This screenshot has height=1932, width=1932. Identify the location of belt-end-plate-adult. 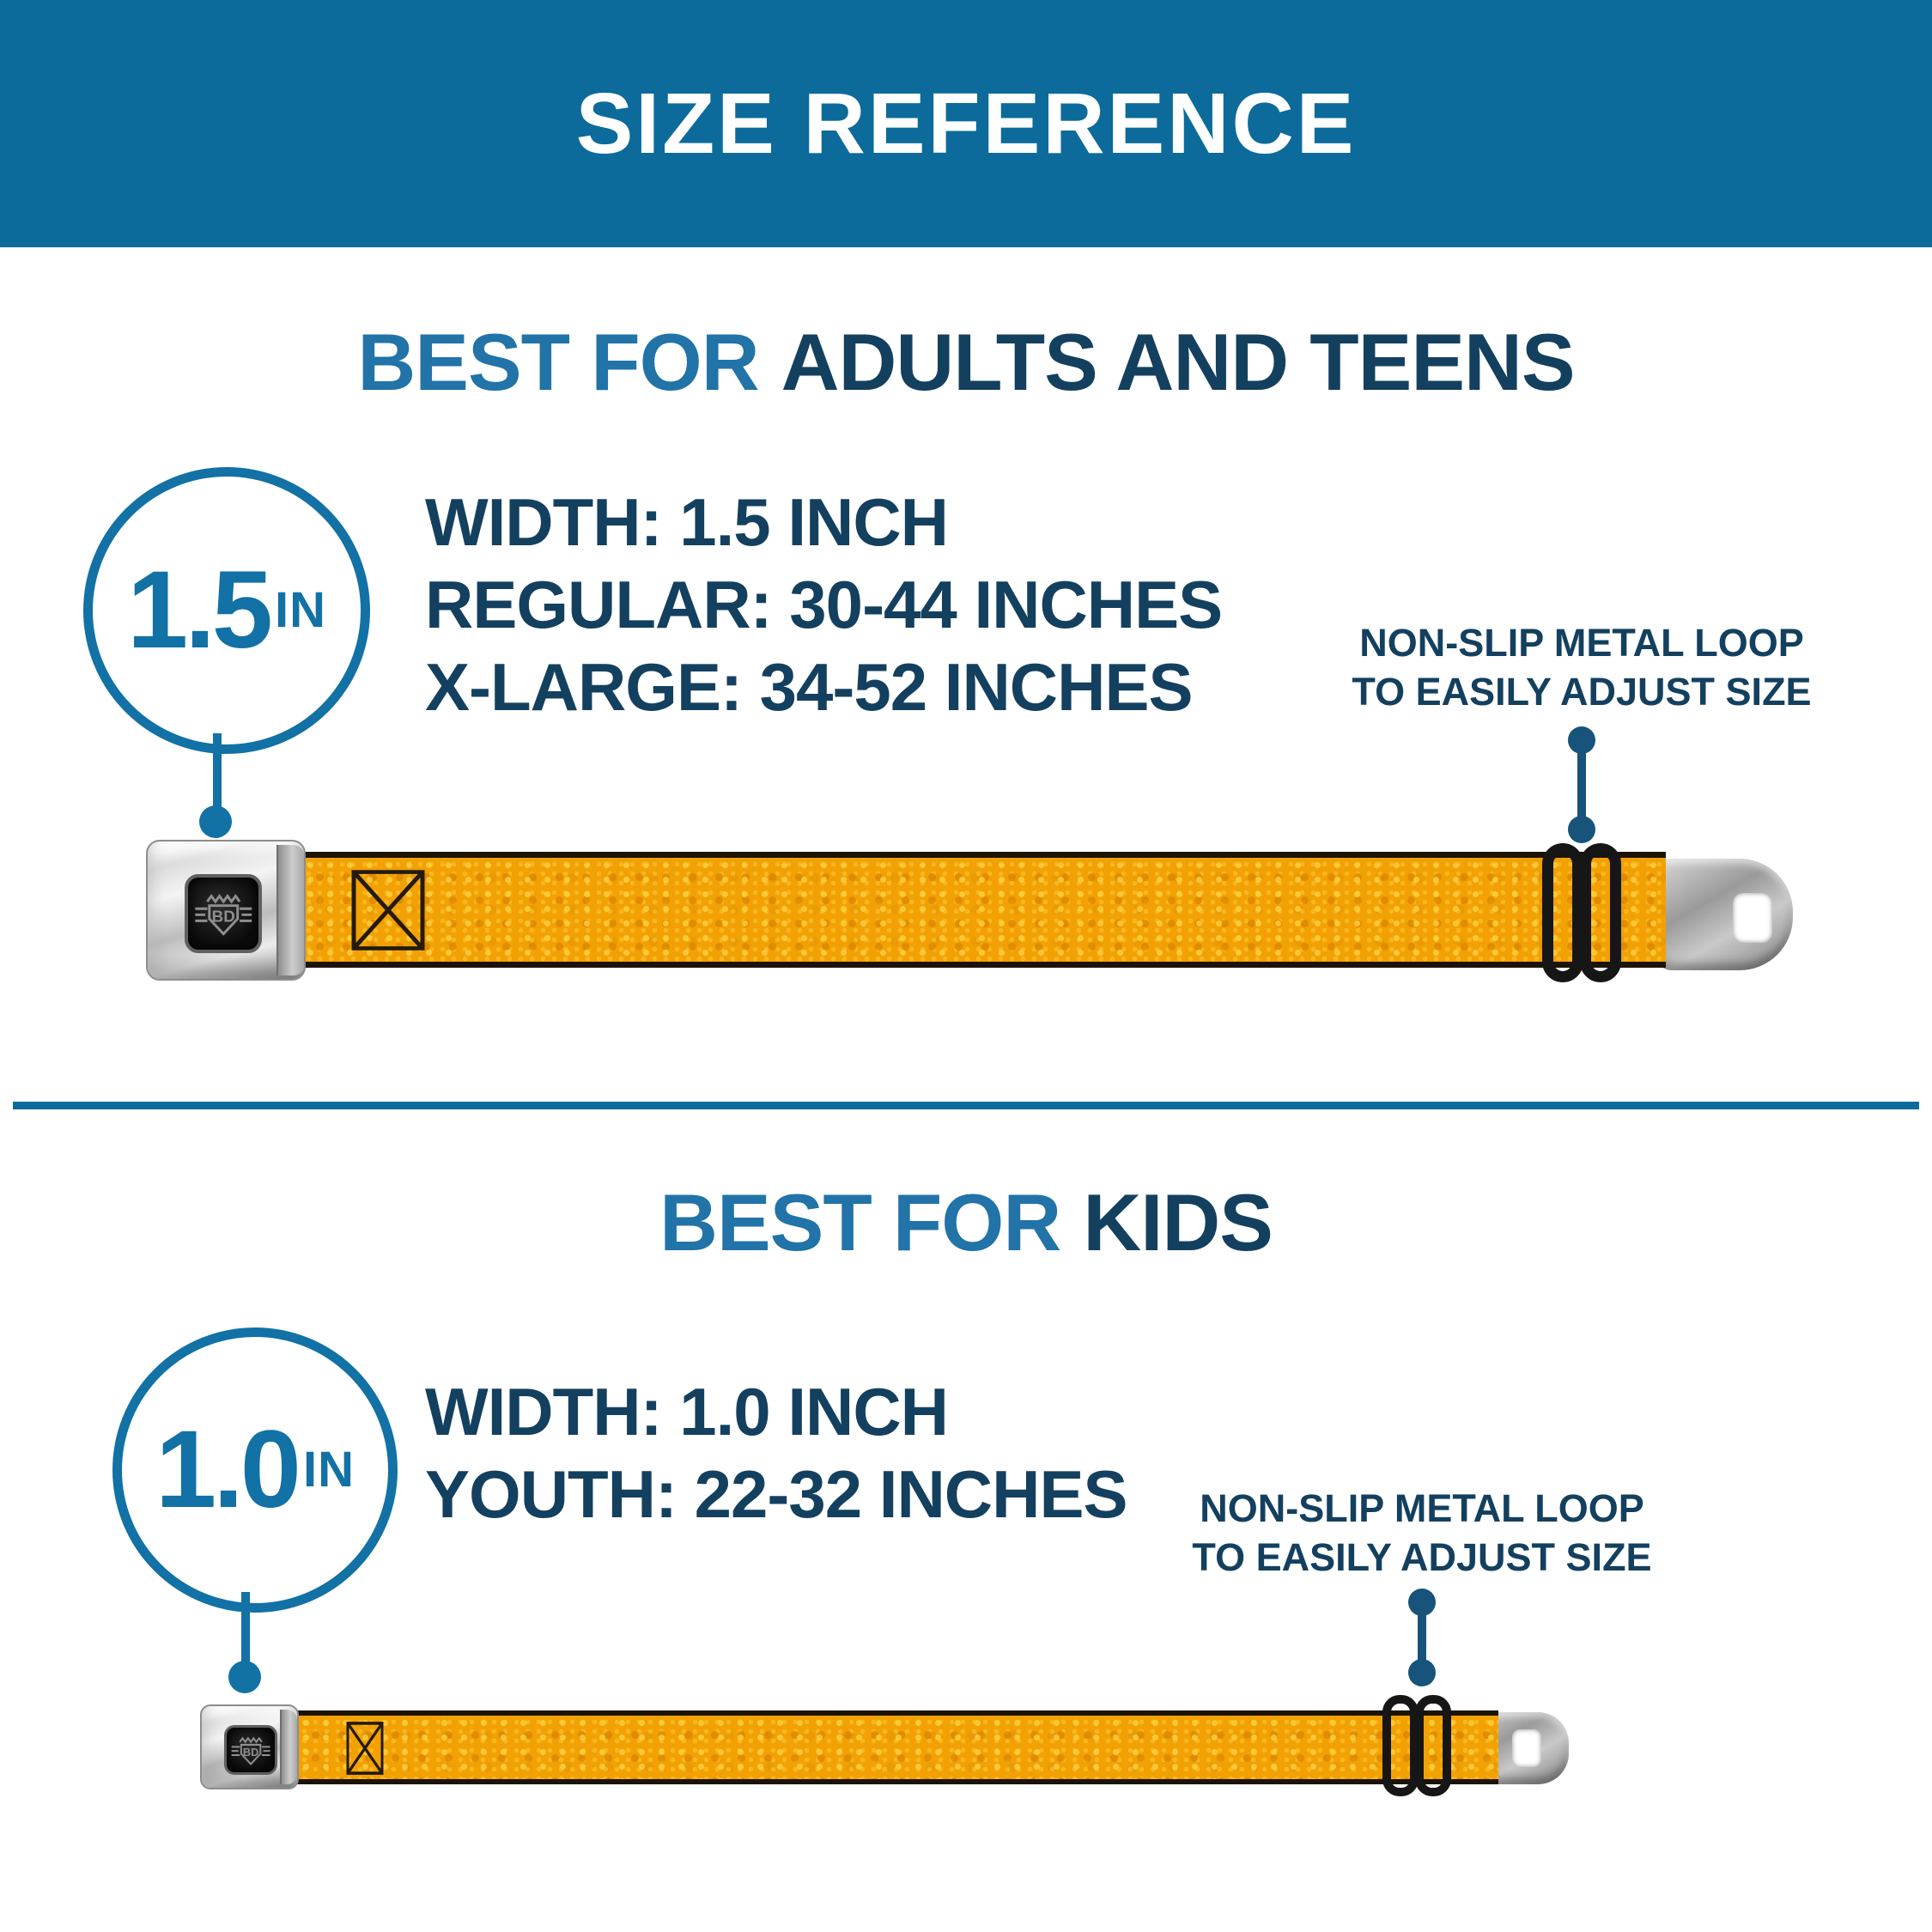
(1725, 914).